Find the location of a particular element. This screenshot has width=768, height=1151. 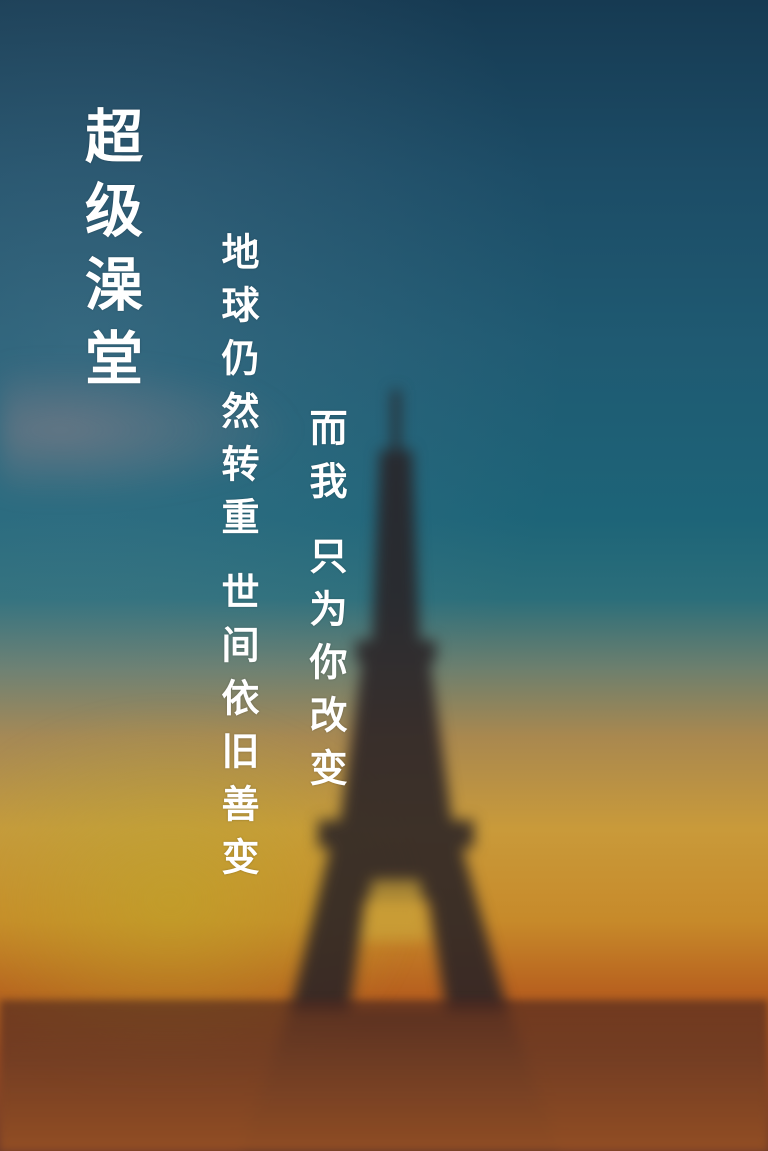

verse-line-b: 而我只为你改变 is located at coordinates (325, 604).